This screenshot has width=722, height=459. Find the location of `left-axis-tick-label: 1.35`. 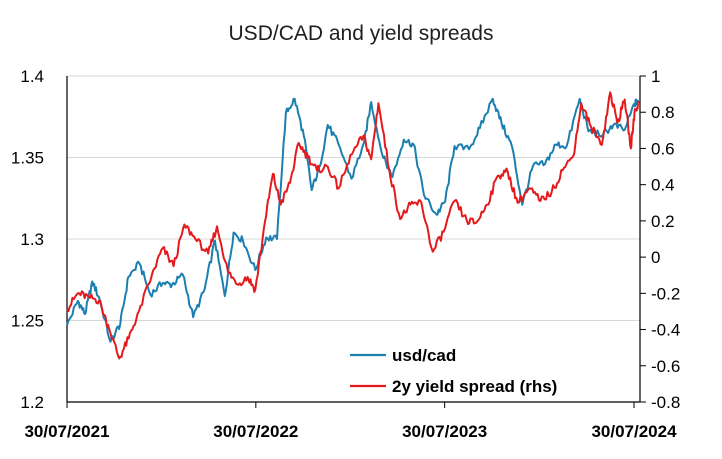

left-axis-tick-label: 1.35 is located at coordinates (27, 158).